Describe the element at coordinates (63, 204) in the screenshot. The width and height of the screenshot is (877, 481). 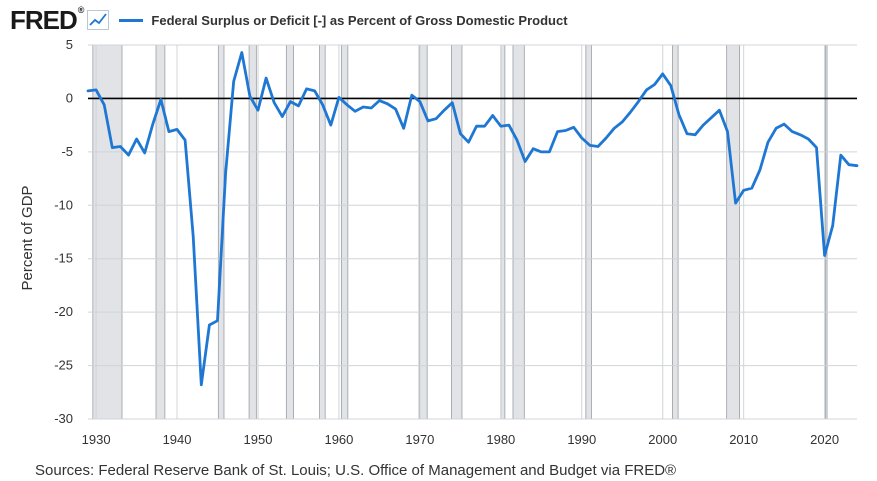
I see `y-tick-label: -10` at that location.